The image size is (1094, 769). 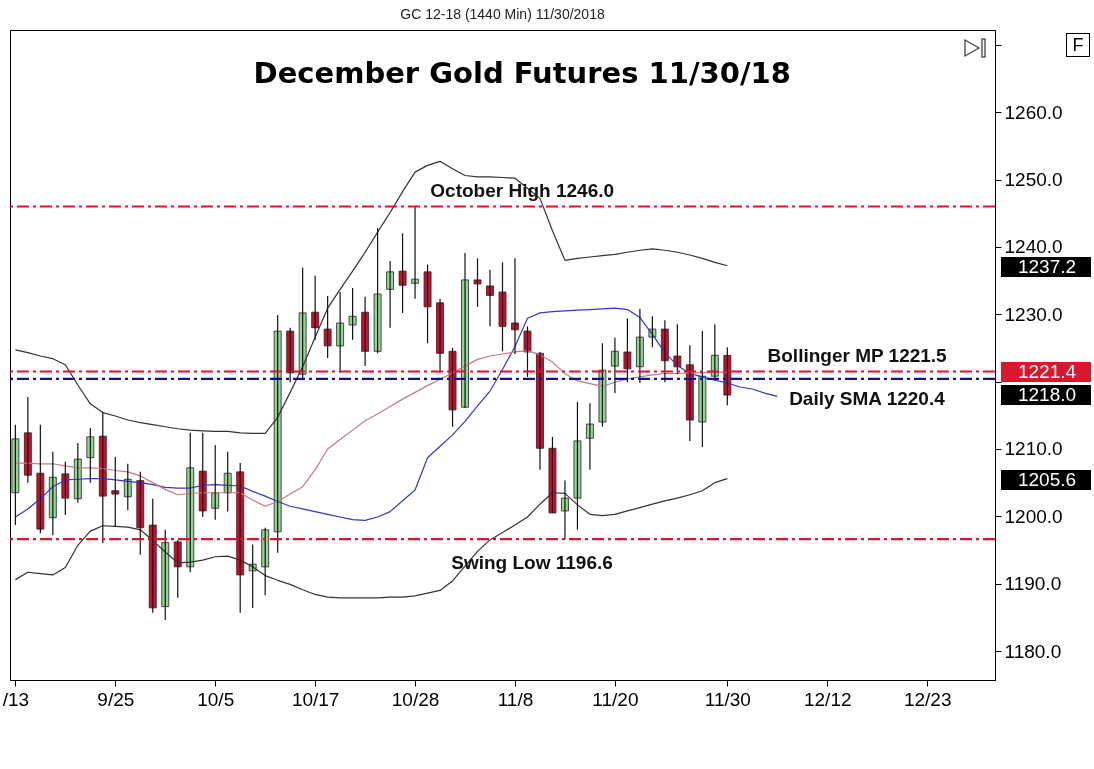 What do you see at coordinates (1033, 314) in the screenshot?
I see `y-tick-label: 1230.0` at bounding box center [1033, 314].